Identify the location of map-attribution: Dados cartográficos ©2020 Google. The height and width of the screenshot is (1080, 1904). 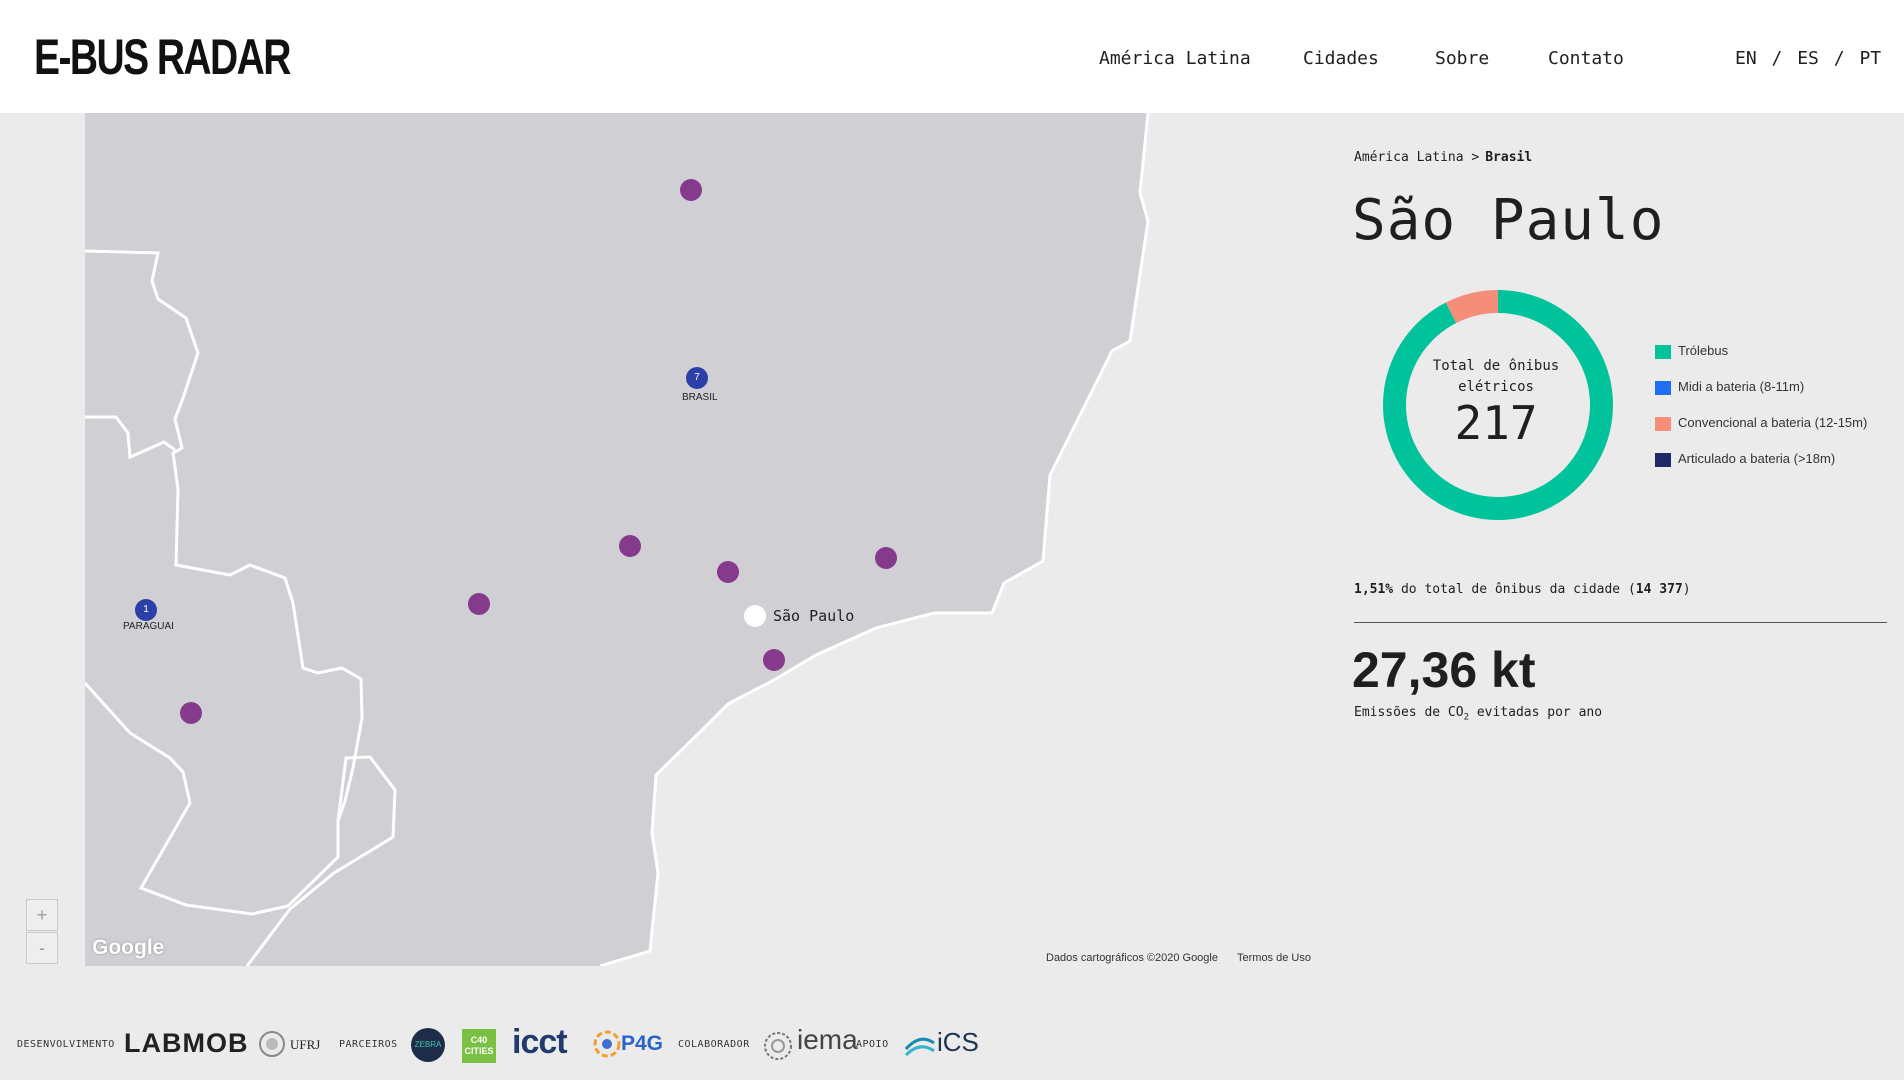
(1132, 958).